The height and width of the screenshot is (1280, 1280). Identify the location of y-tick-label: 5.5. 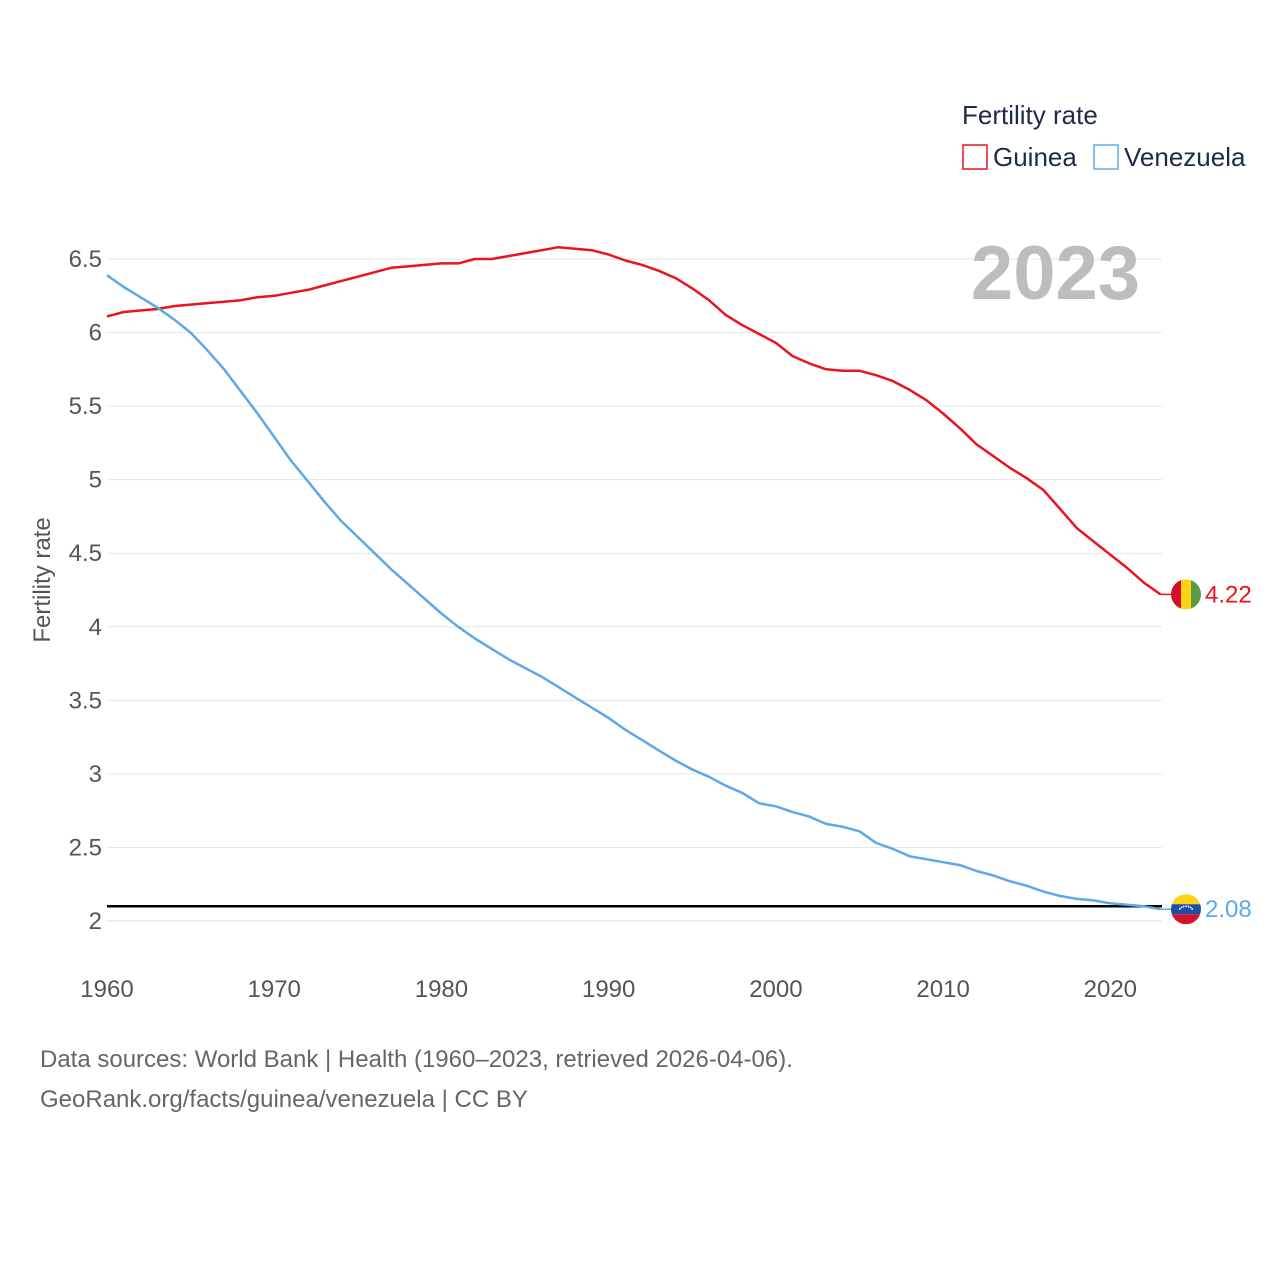
(85, 406).